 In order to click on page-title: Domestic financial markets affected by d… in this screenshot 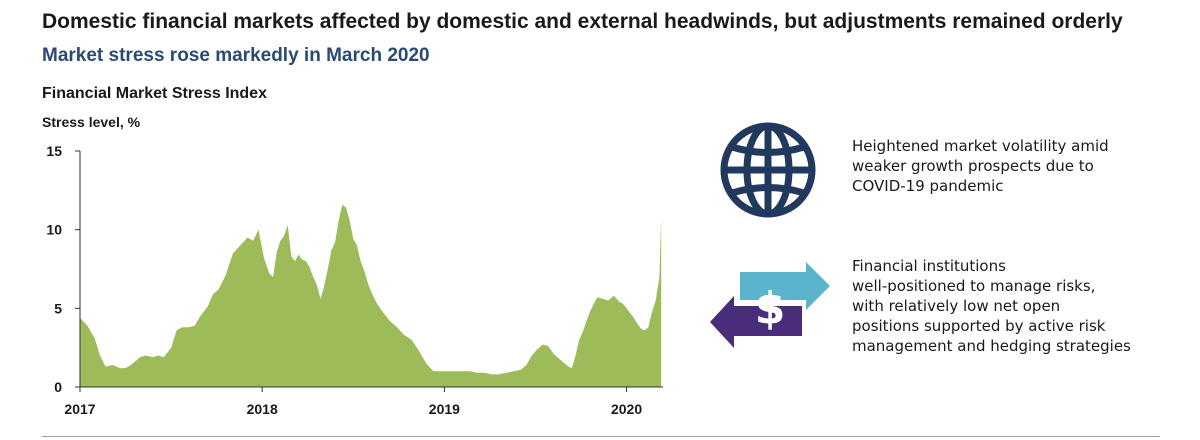, I will do `click(582, 21)`.